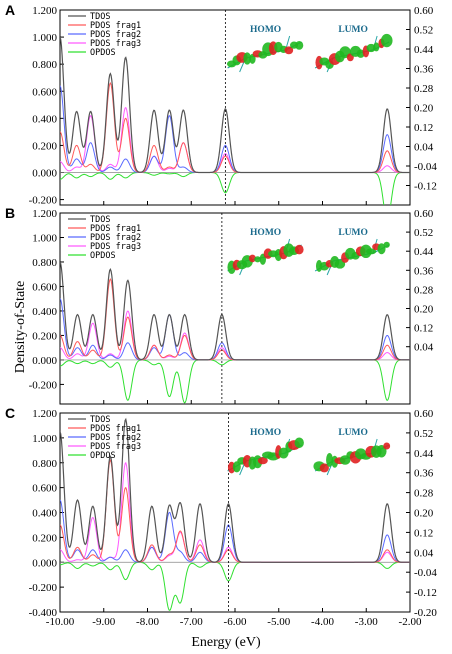 The height and width of the screenshot is (654, 452). Describe the element at coordinates (278, 622) in the screenshot. I see `x-tick-label: -5.00` at that location.